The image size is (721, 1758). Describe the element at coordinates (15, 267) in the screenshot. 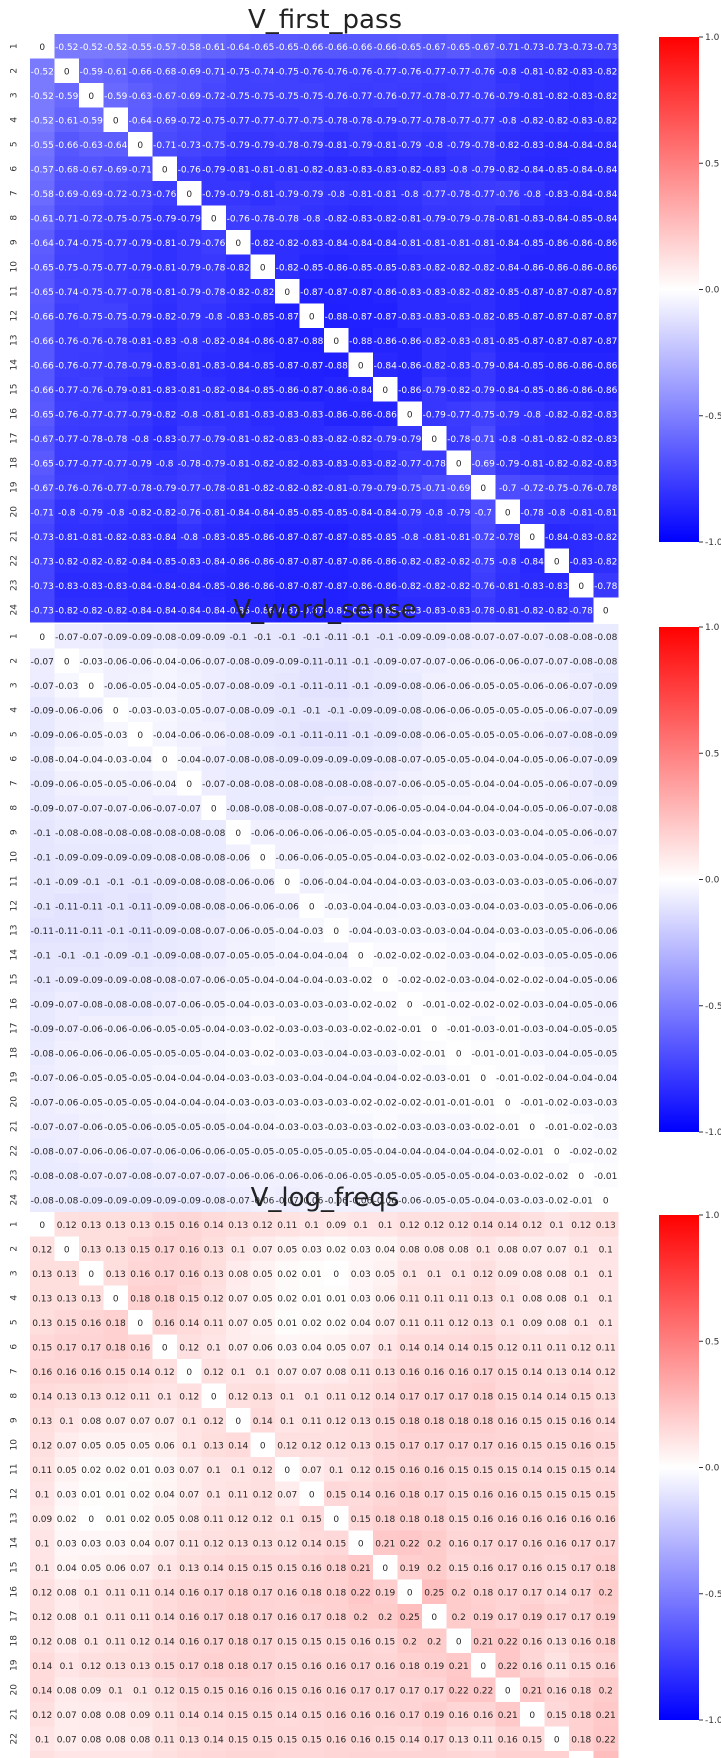

I see `y-tick-label: 10` at that location.